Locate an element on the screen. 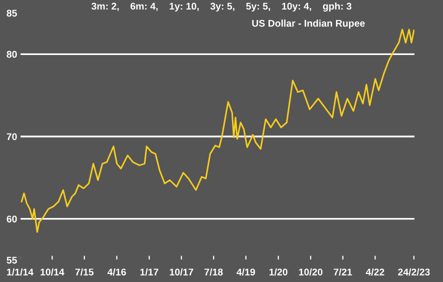 This screenshot has width=443, height=282. x-tick-label: 4/19 is located at coordinates (246, 272).